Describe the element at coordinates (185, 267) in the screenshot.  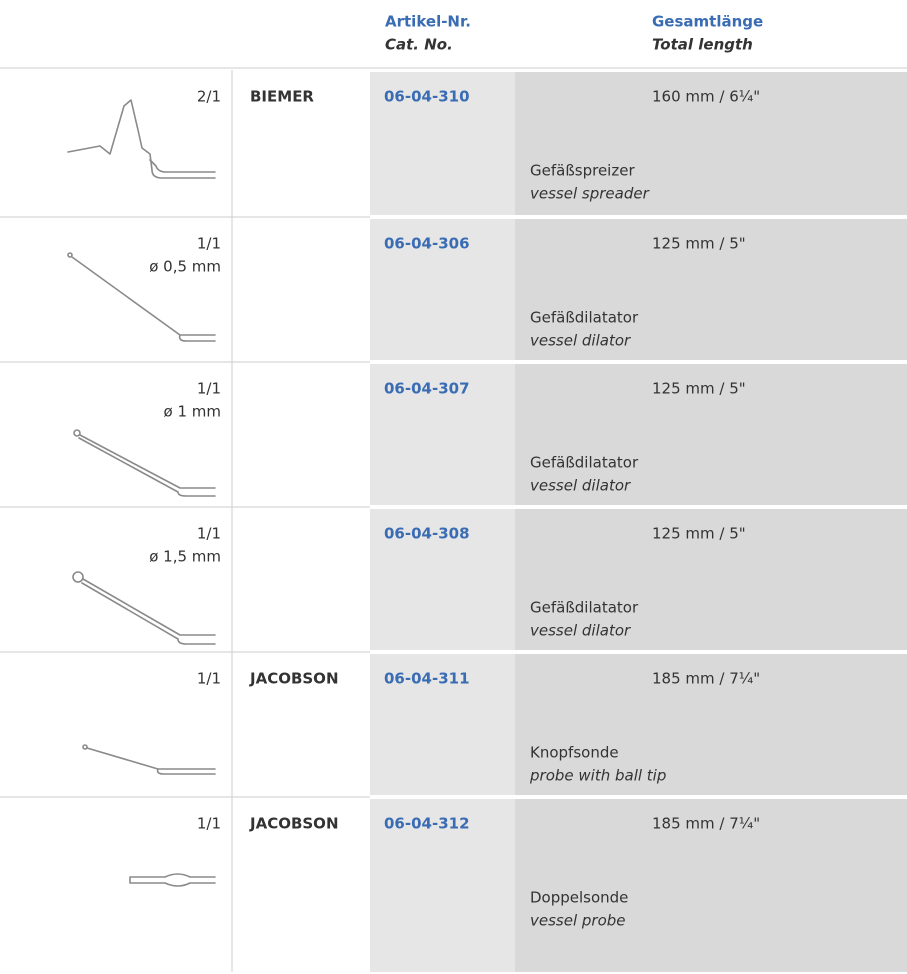
I see `diameter: ø 0,5 mm` at that location.